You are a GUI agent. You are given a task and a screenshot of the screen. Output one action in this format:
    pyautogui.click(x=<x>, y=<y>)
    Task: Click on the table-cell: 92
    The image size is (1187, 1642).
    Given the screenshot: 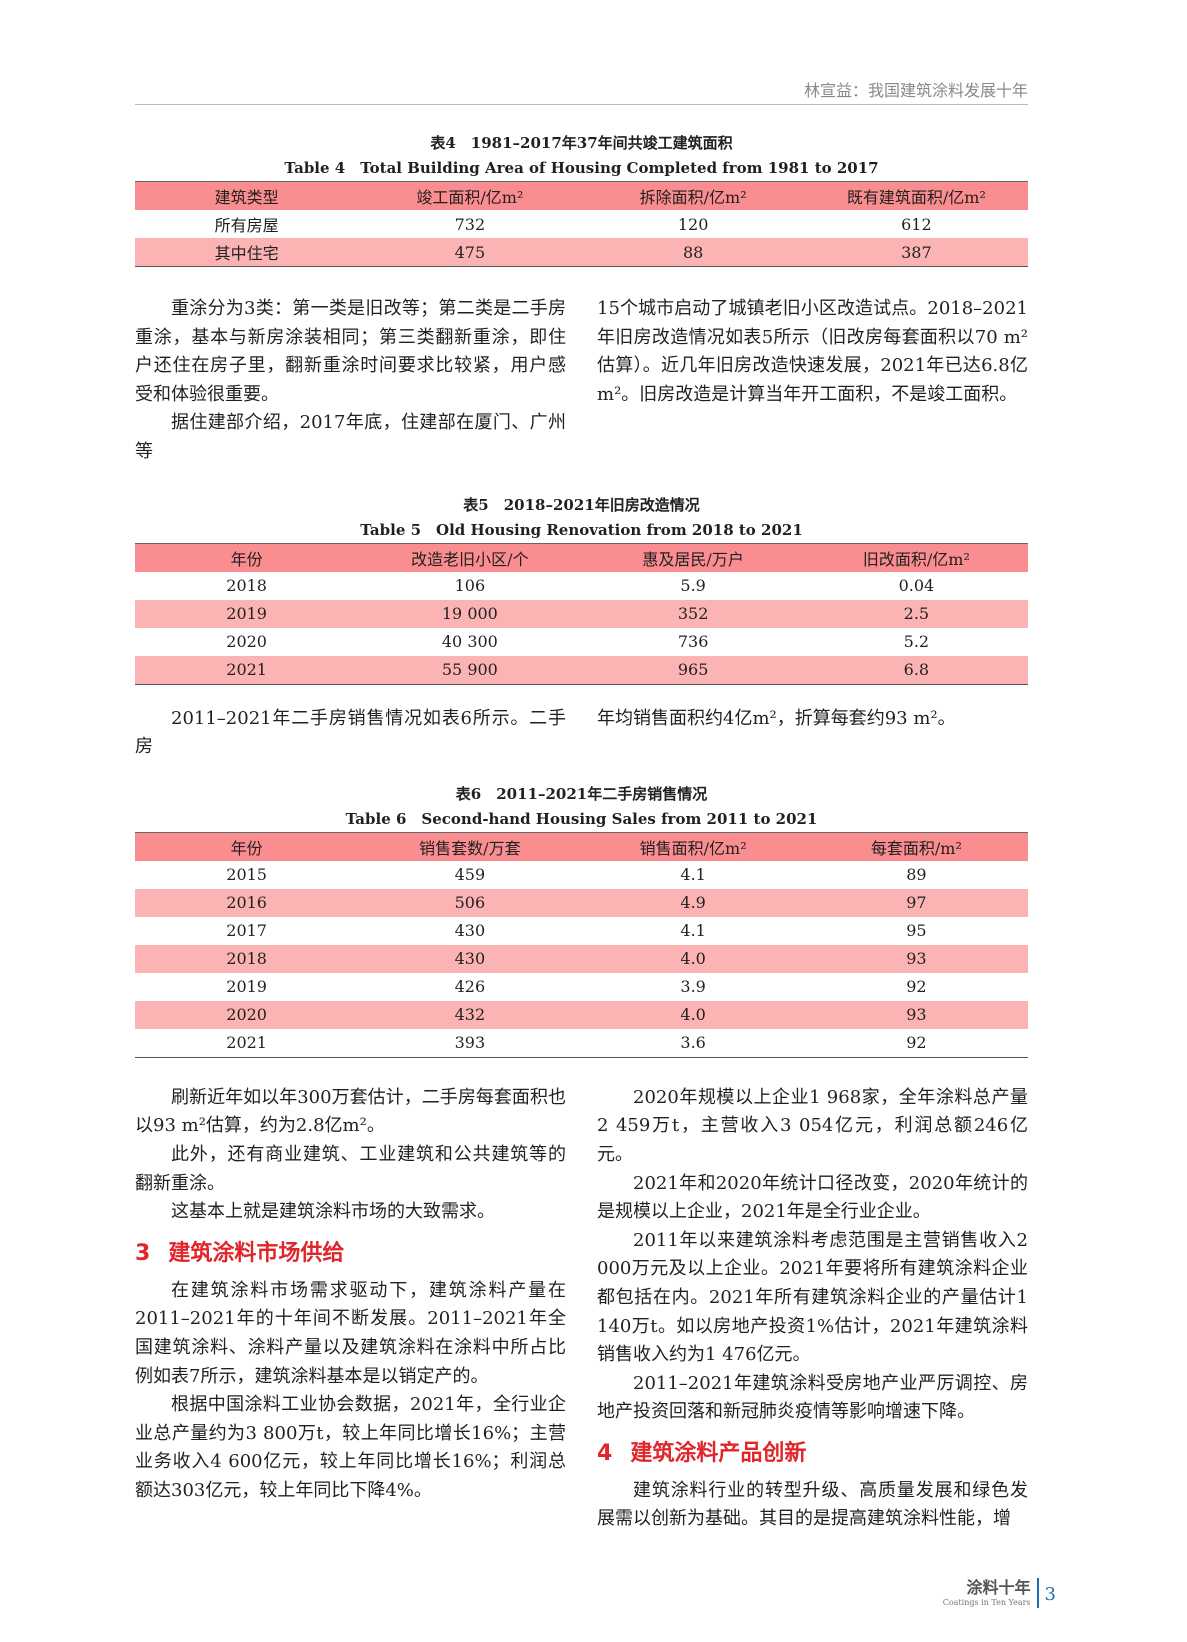 What is the action you would take?
    pyautogui.click(x=916, y=1043)
    